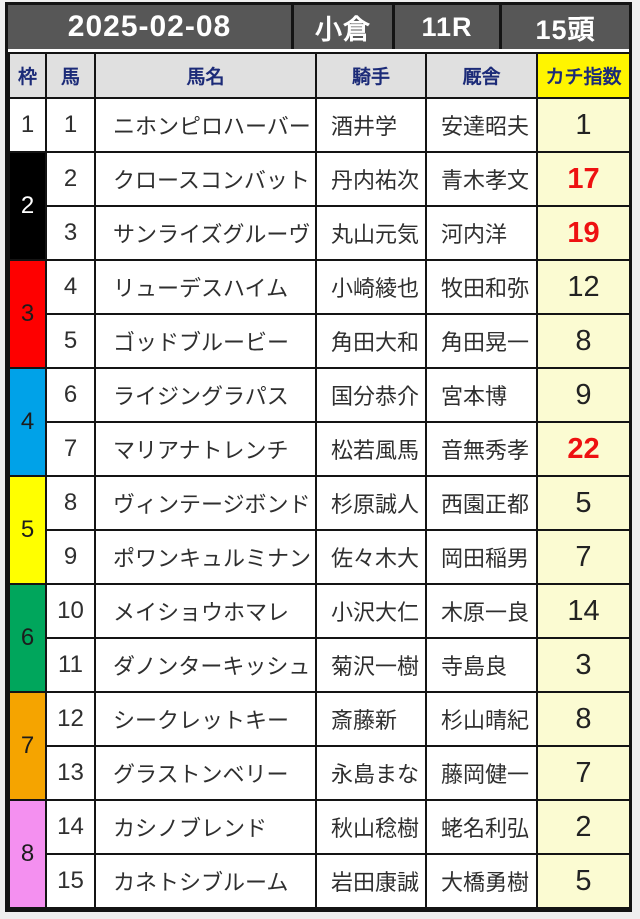  I want to click on table-row: 13 グラストンベリー 永島まな 藤岡健一 7, so click(320, 773).